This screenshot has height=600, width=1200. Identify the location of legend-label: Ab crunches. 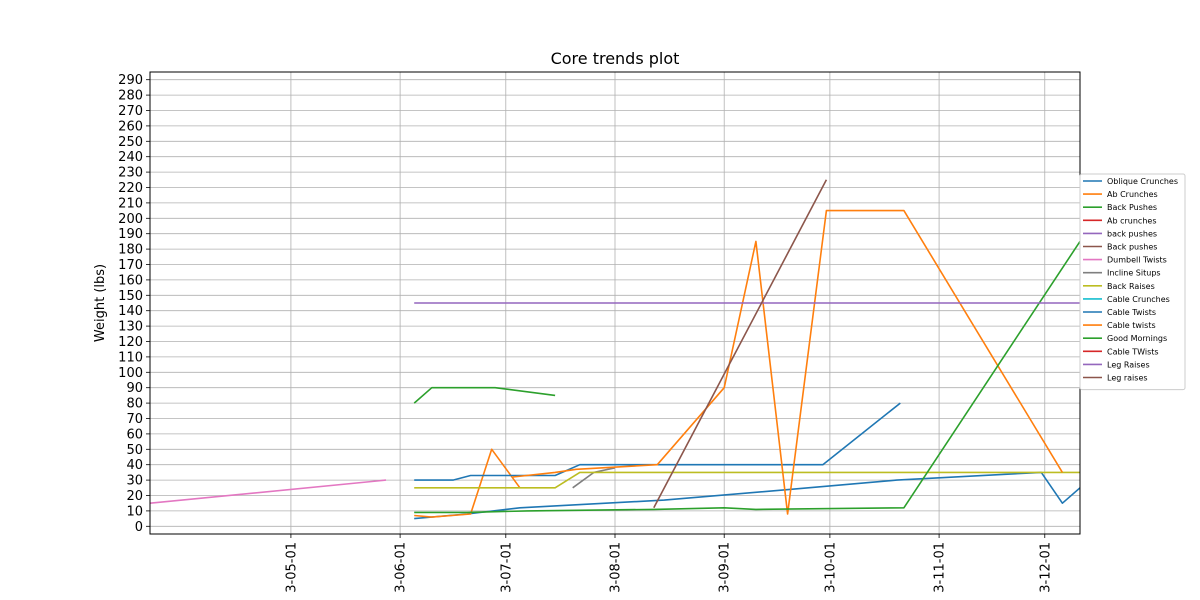
(1131, 220).